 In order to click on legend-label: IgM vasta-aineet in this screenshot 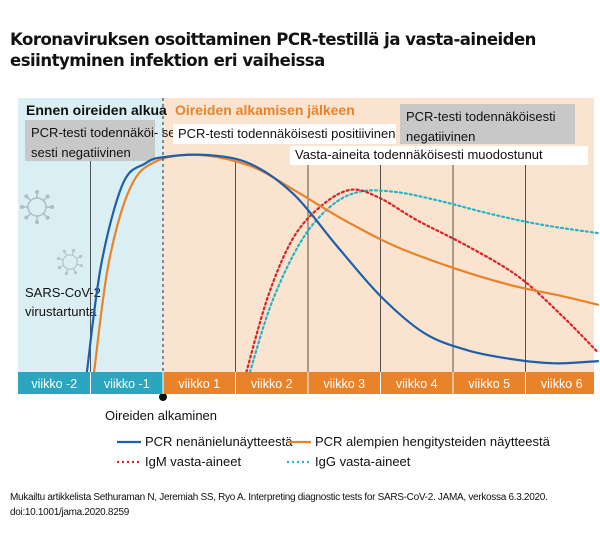, I will do `click(193, 461)`.